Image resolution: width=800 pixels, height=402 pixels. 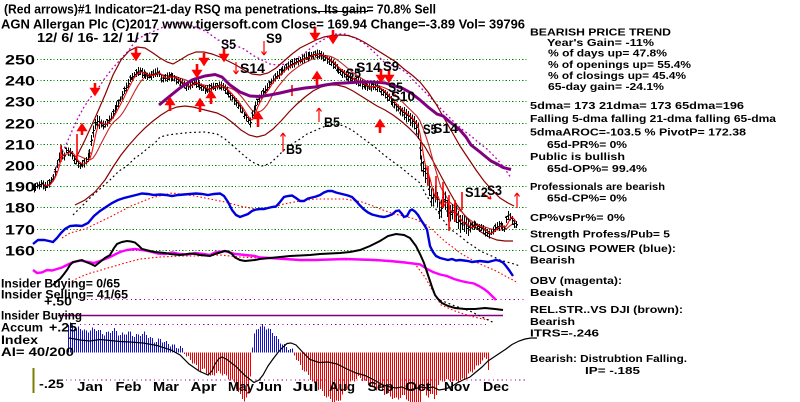 What do you see at coordinates (587, 145) in the screenshot?
I see `svg-text: 65d-PR%= 0%` at bounding box center [587, 145].